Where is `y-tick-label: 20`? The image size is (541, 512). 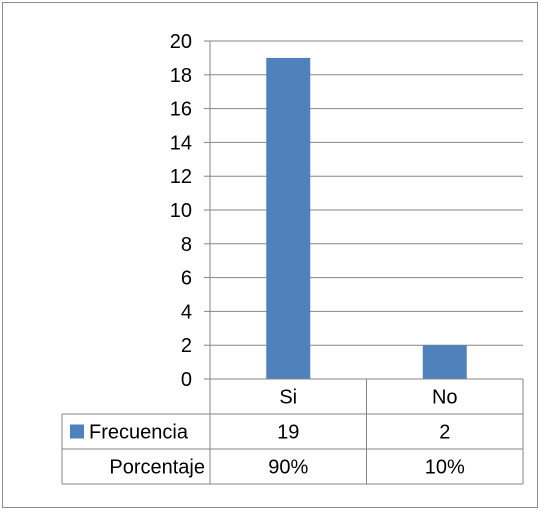 y-tick-label: 20 is located at coordinates (181, 42).